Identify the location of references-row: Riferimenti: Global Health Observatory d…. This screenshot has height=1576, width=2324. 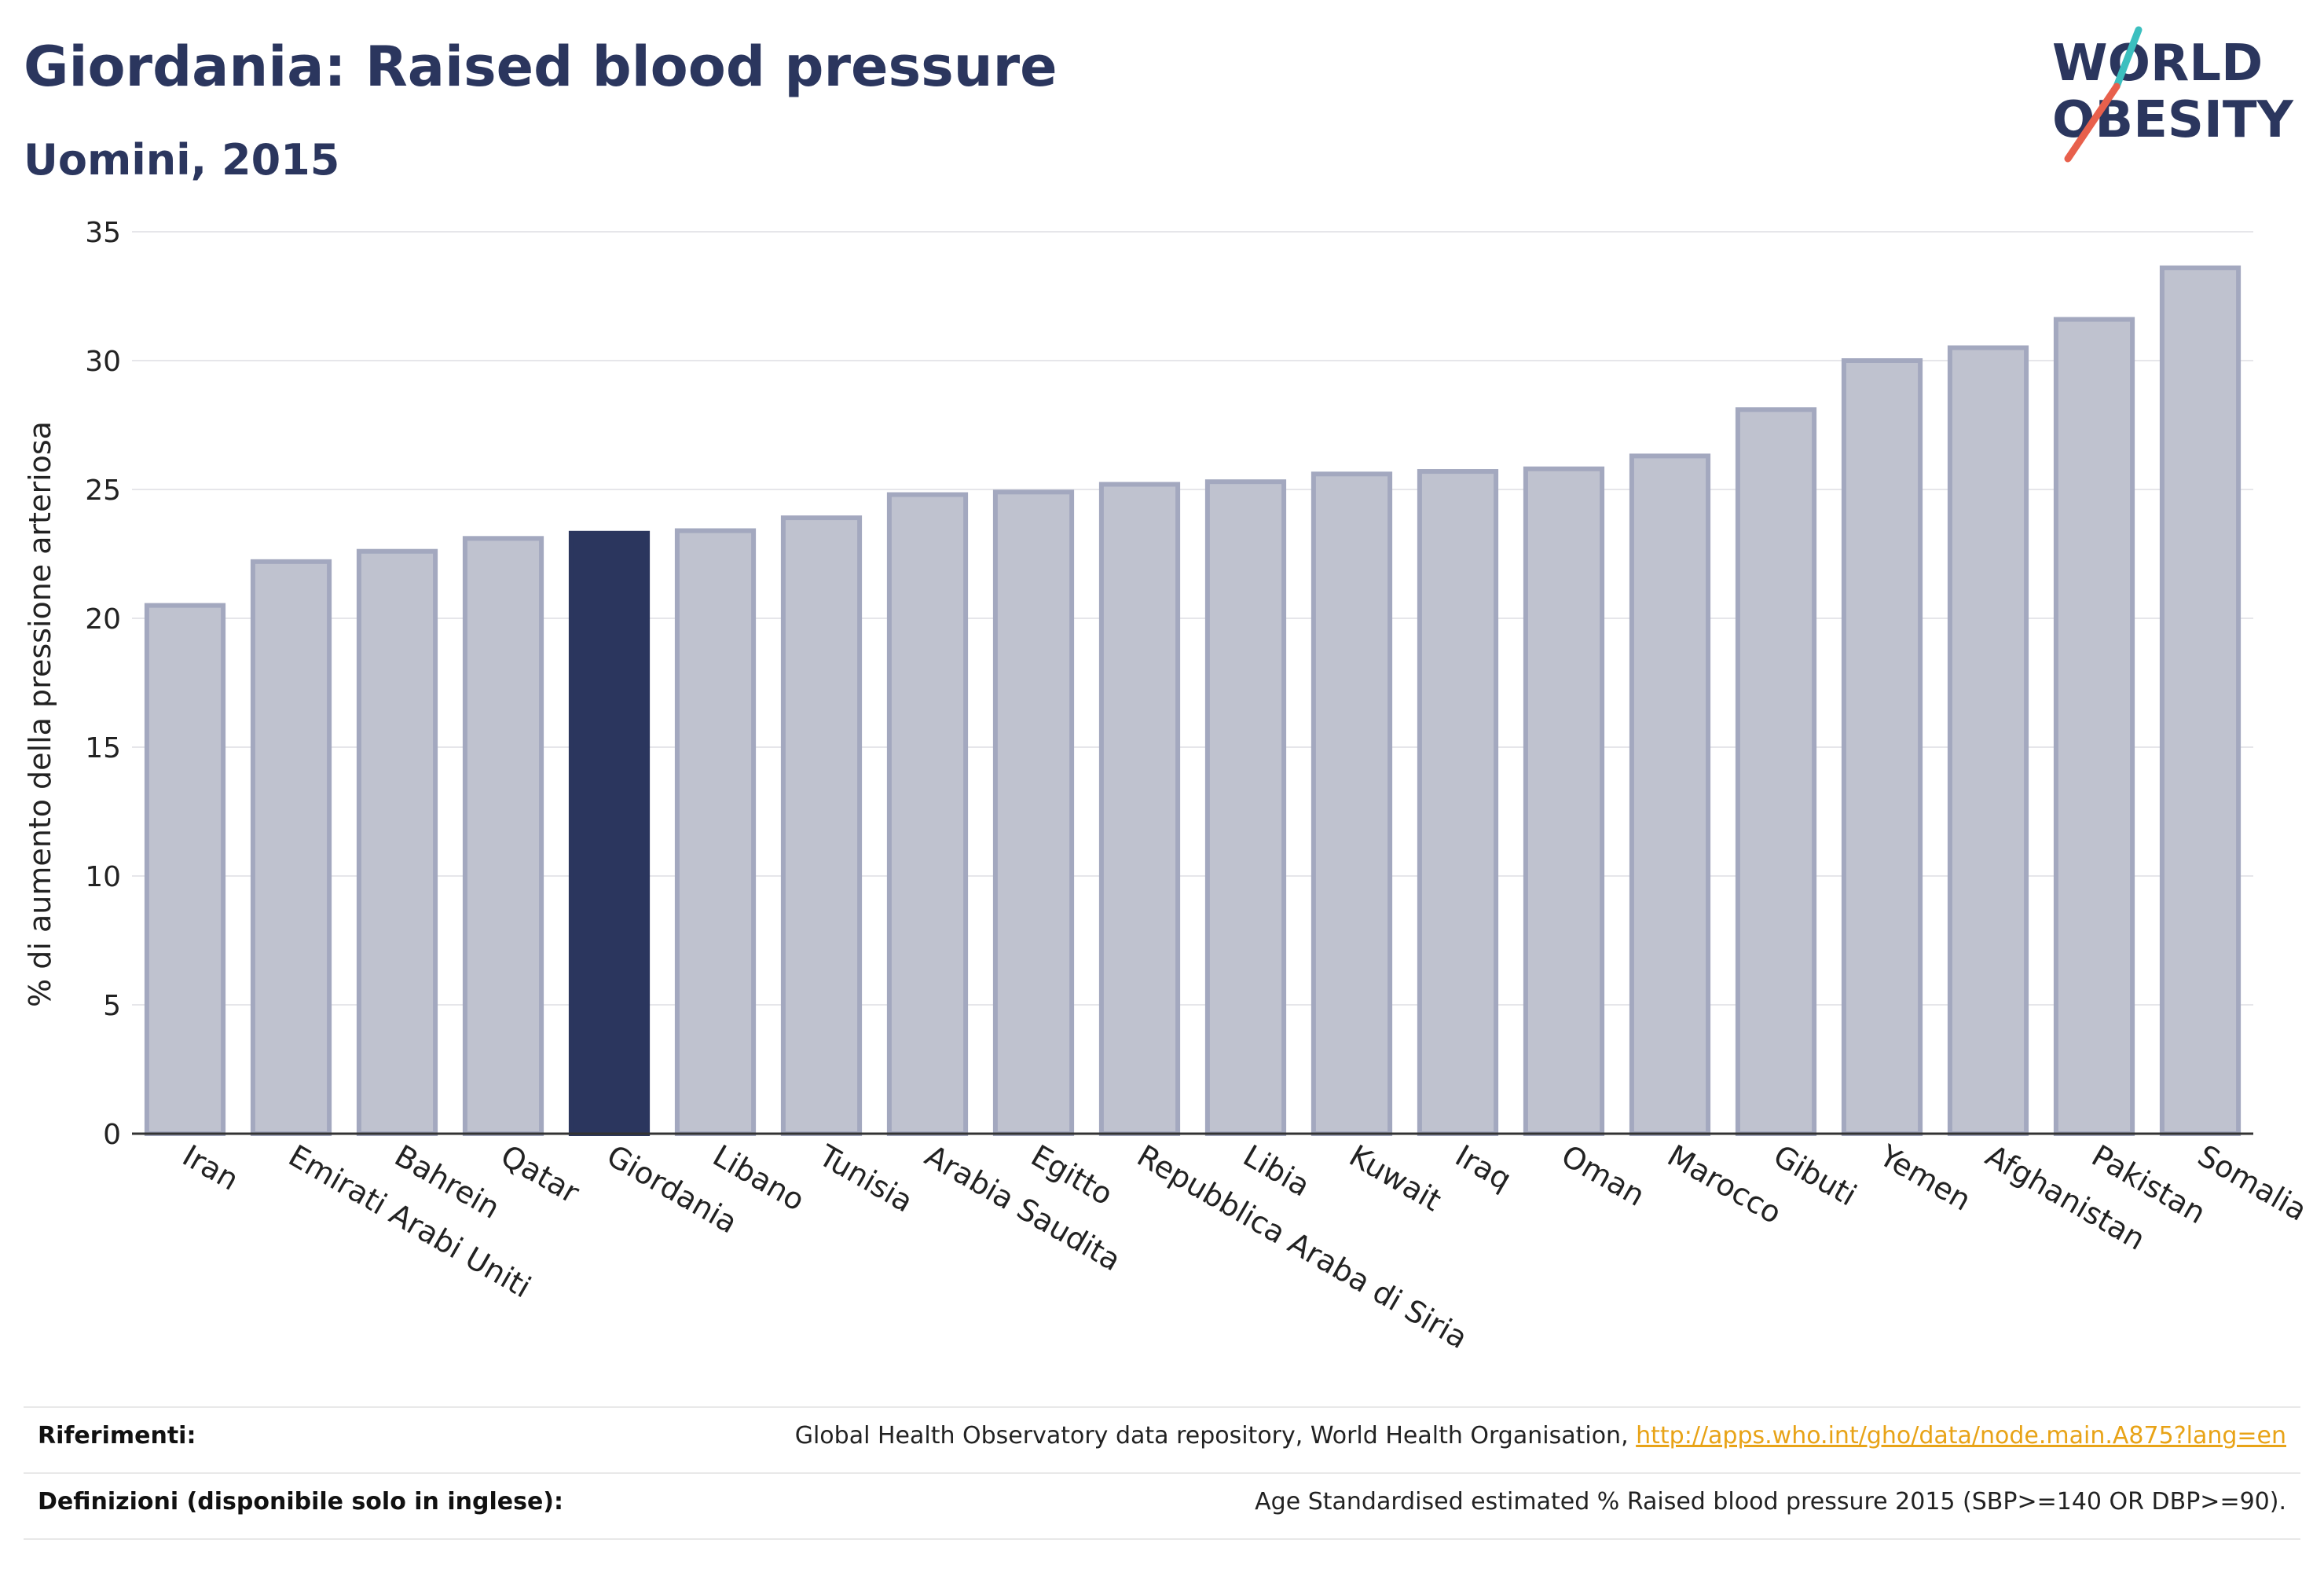
(1162, 1440).